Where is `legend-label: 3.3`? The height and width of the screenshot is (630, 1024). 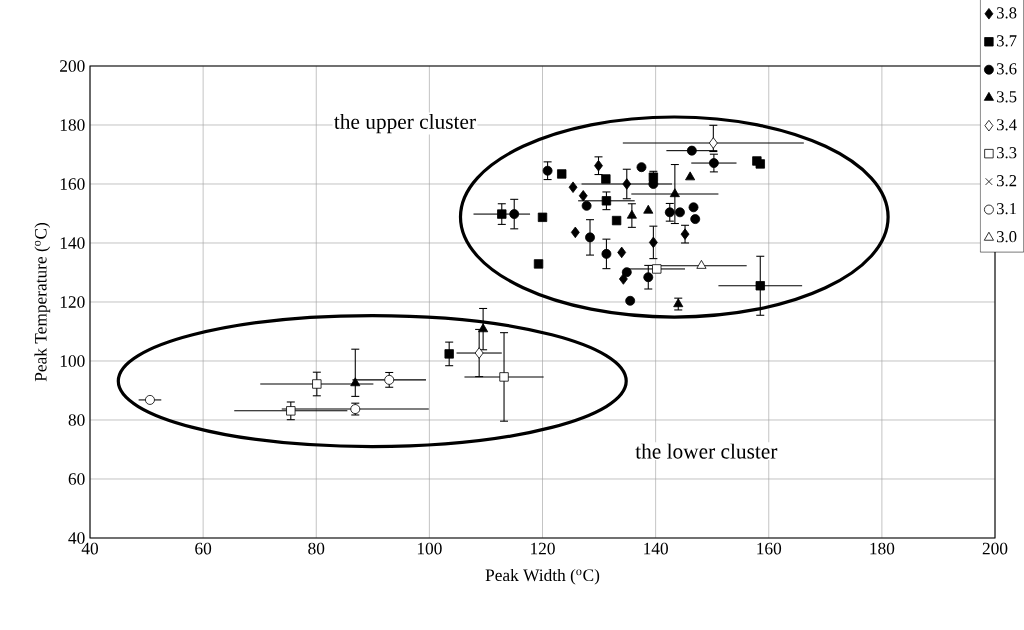
legend-label: 3.3 is located at coordinates (1006, 153).